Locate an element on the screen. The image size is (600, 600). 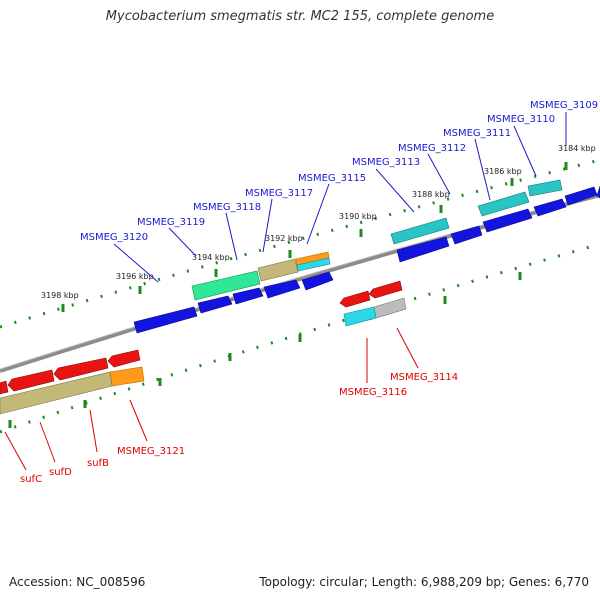
gene-label: MSMEG_3111 is located at coordinates (477, 133).